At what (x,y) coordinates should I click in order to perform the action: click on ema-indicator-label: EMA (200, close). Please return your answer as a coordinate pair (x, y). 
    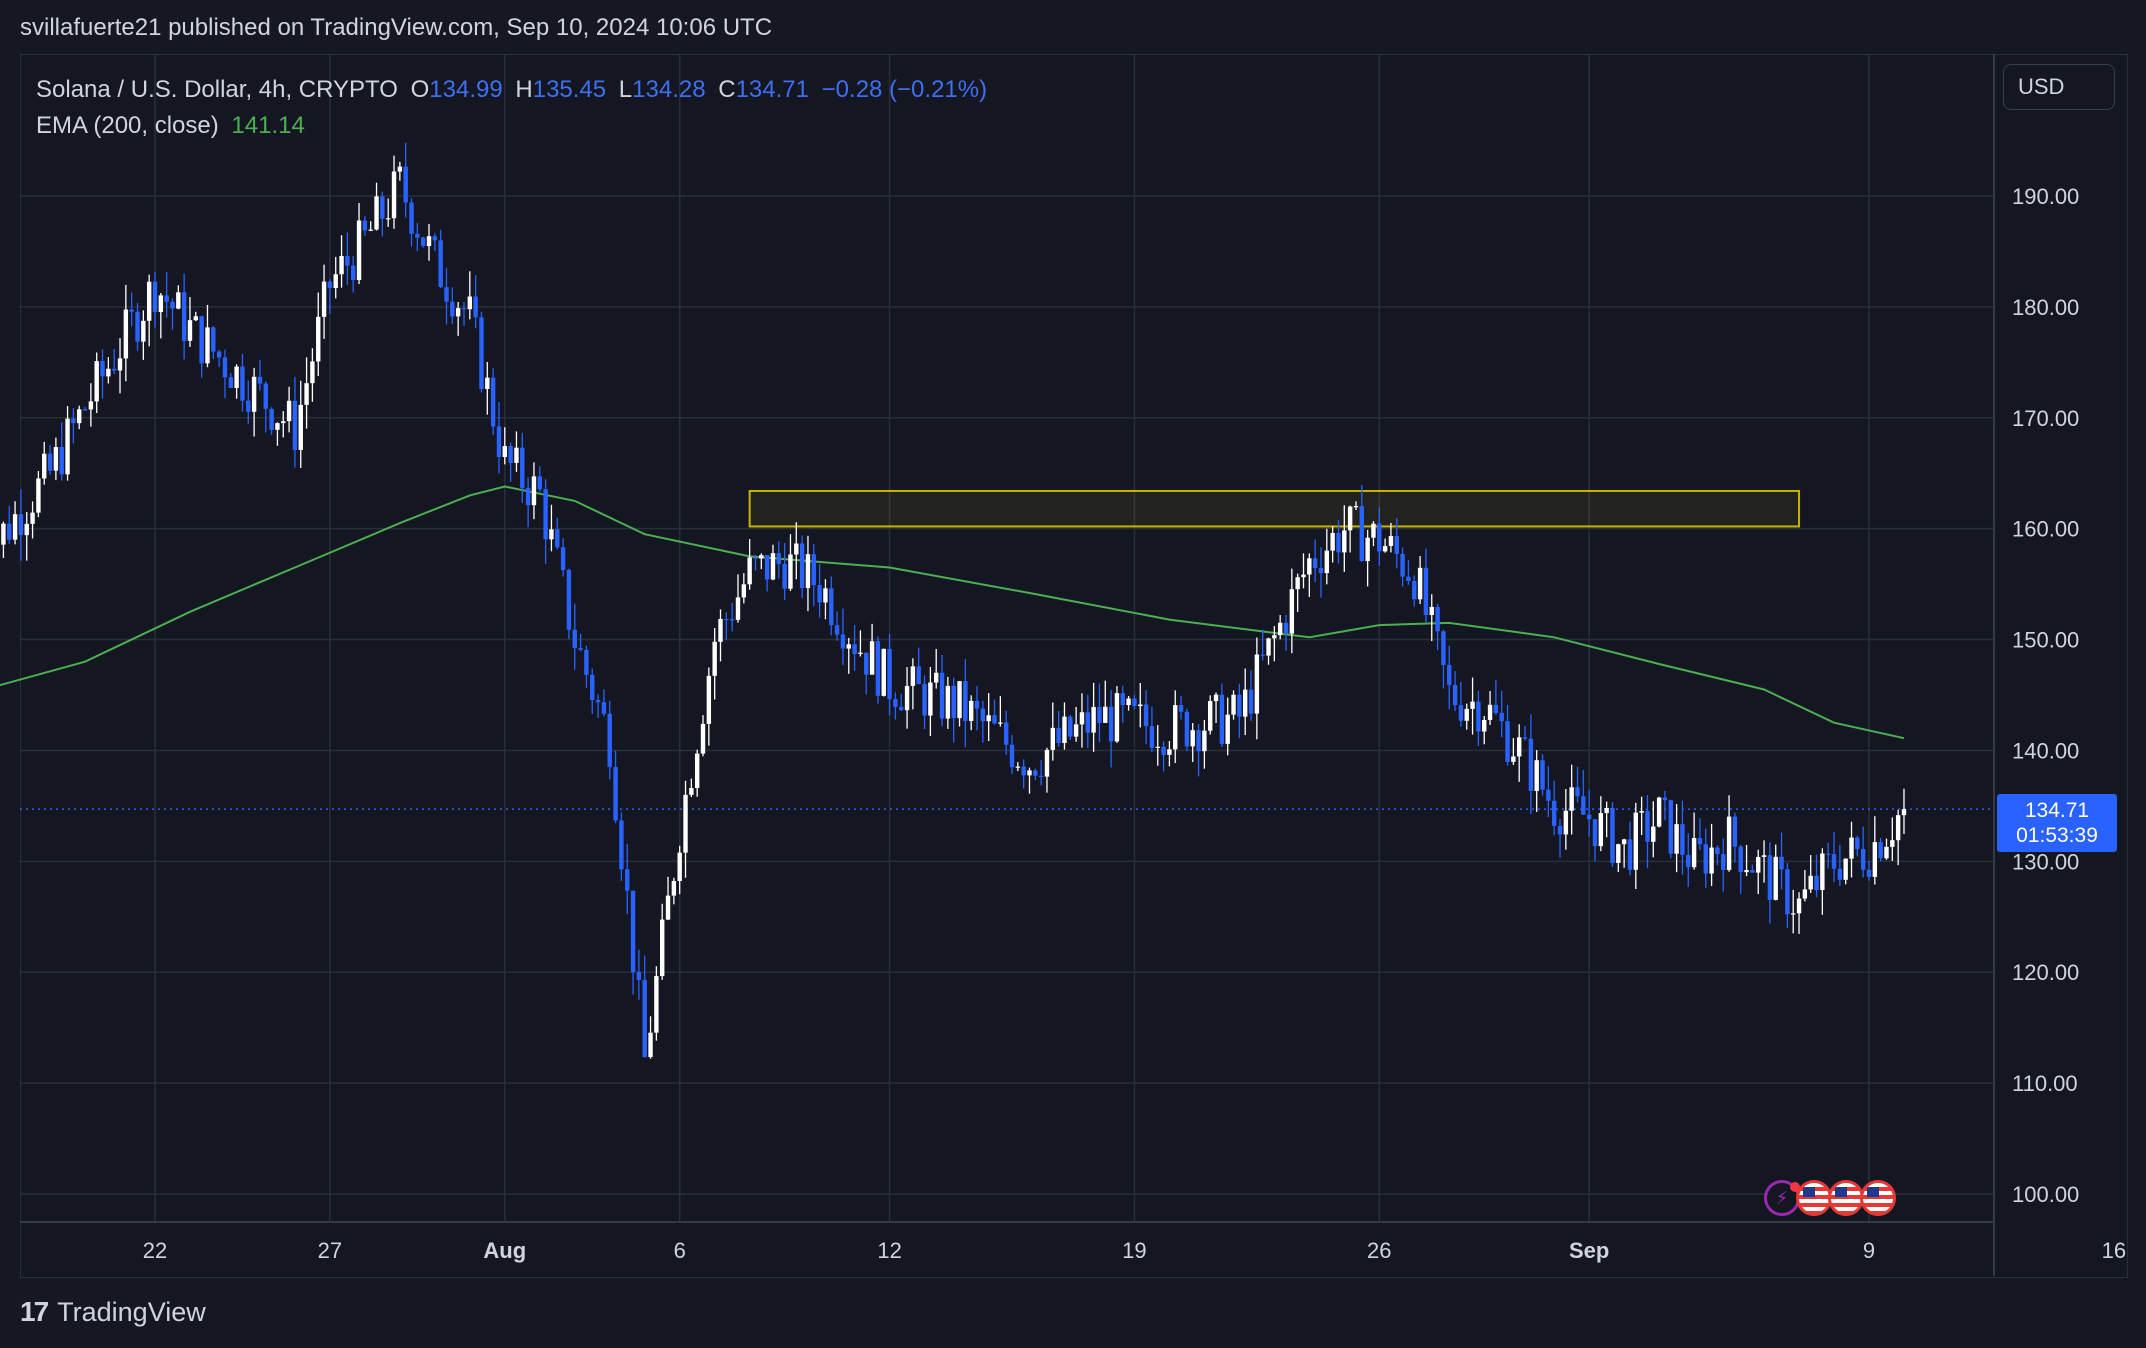
    Looking at the image, I should click on (127, 125).